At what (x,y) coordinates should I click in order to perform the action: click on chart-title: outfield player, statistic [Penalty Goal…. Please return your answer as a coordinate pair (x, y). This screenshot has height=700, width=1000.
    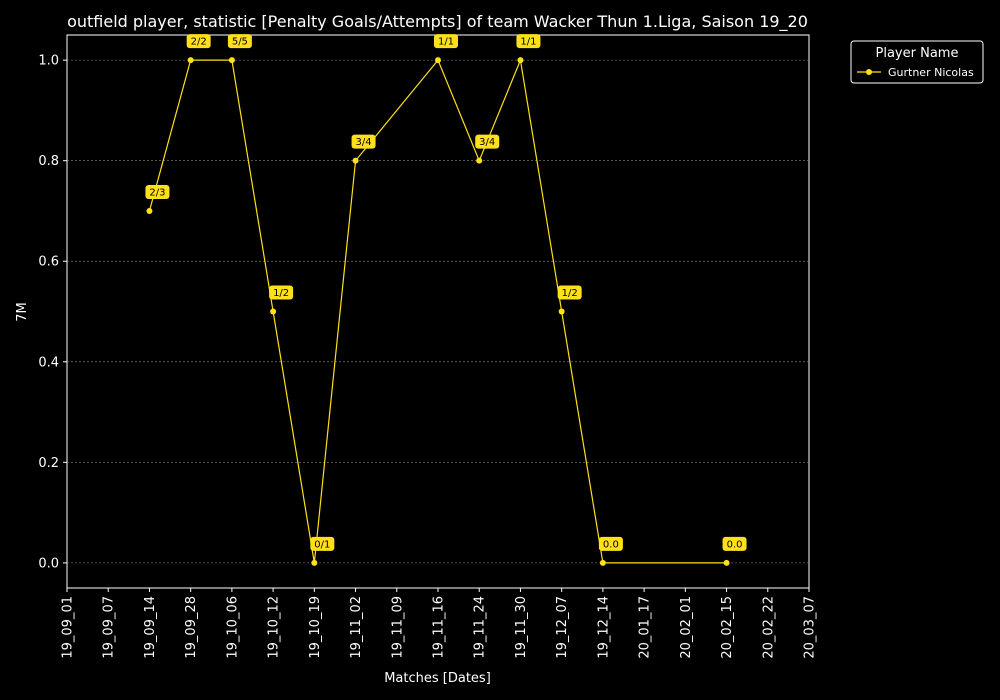
    Looking at the image, I should click on (437, 22).